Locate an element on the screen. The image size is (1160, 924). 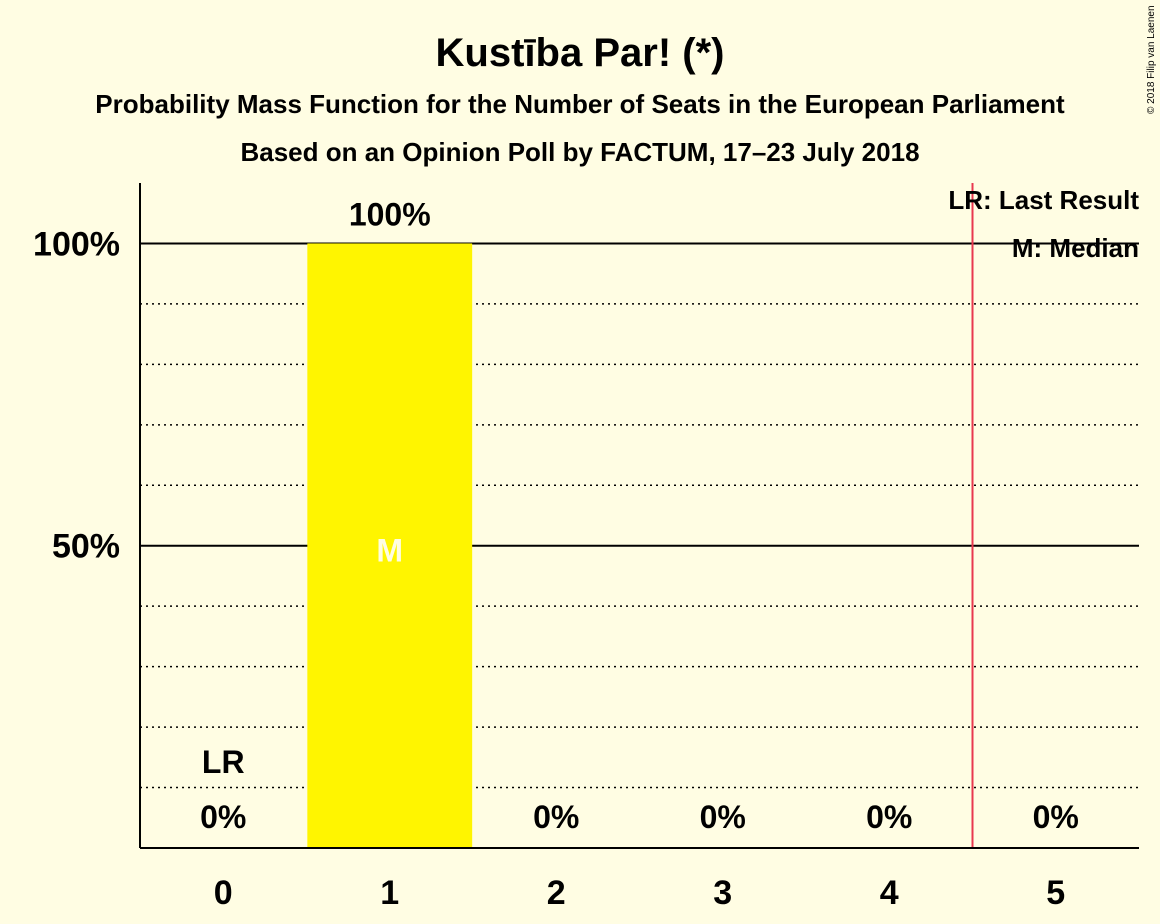
median-marker: M is located at coordinates (389, 551).